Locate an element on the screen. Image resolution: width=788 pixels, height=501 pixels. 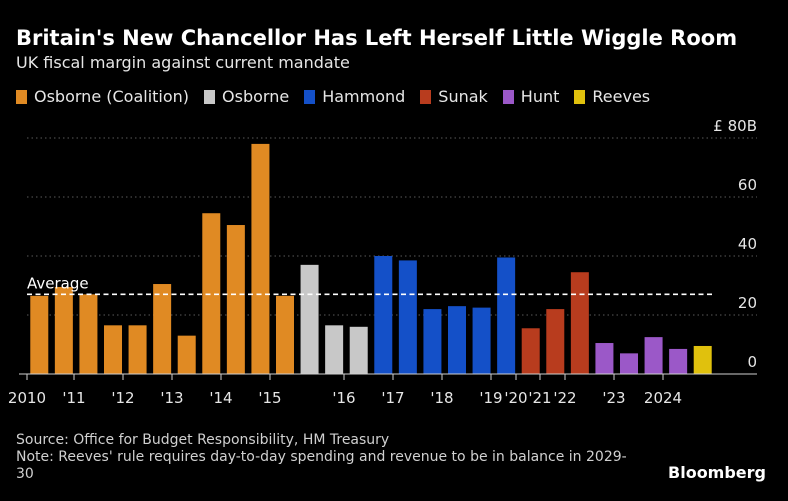
legend-item-osborne-coalition: Osborne (Coalition) is located at coordinates (102, 96).